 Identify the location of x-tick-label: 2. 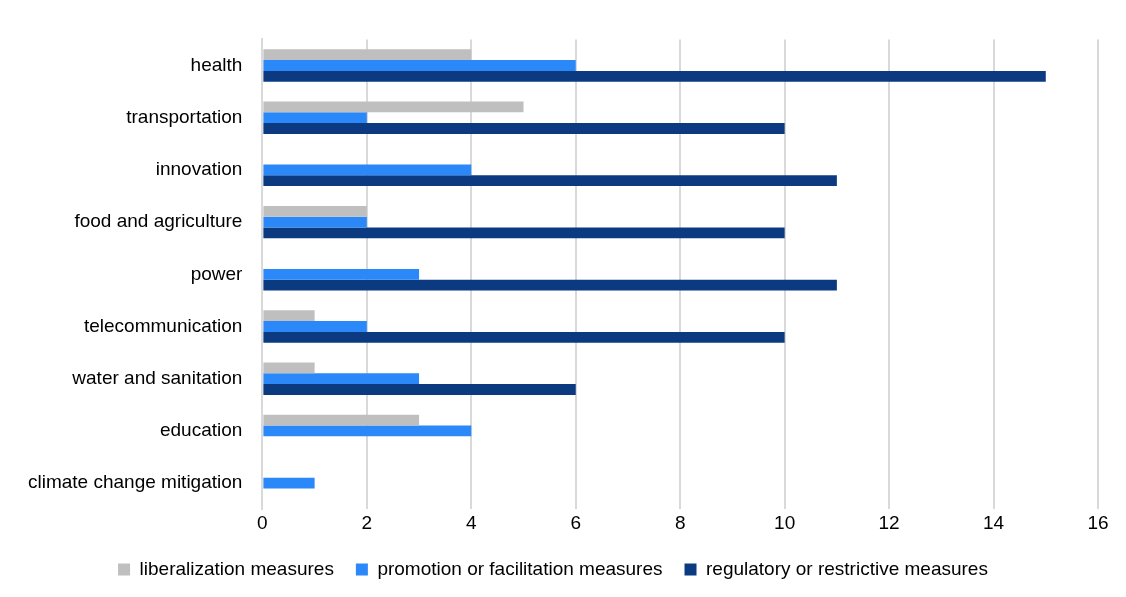
(367, 522).